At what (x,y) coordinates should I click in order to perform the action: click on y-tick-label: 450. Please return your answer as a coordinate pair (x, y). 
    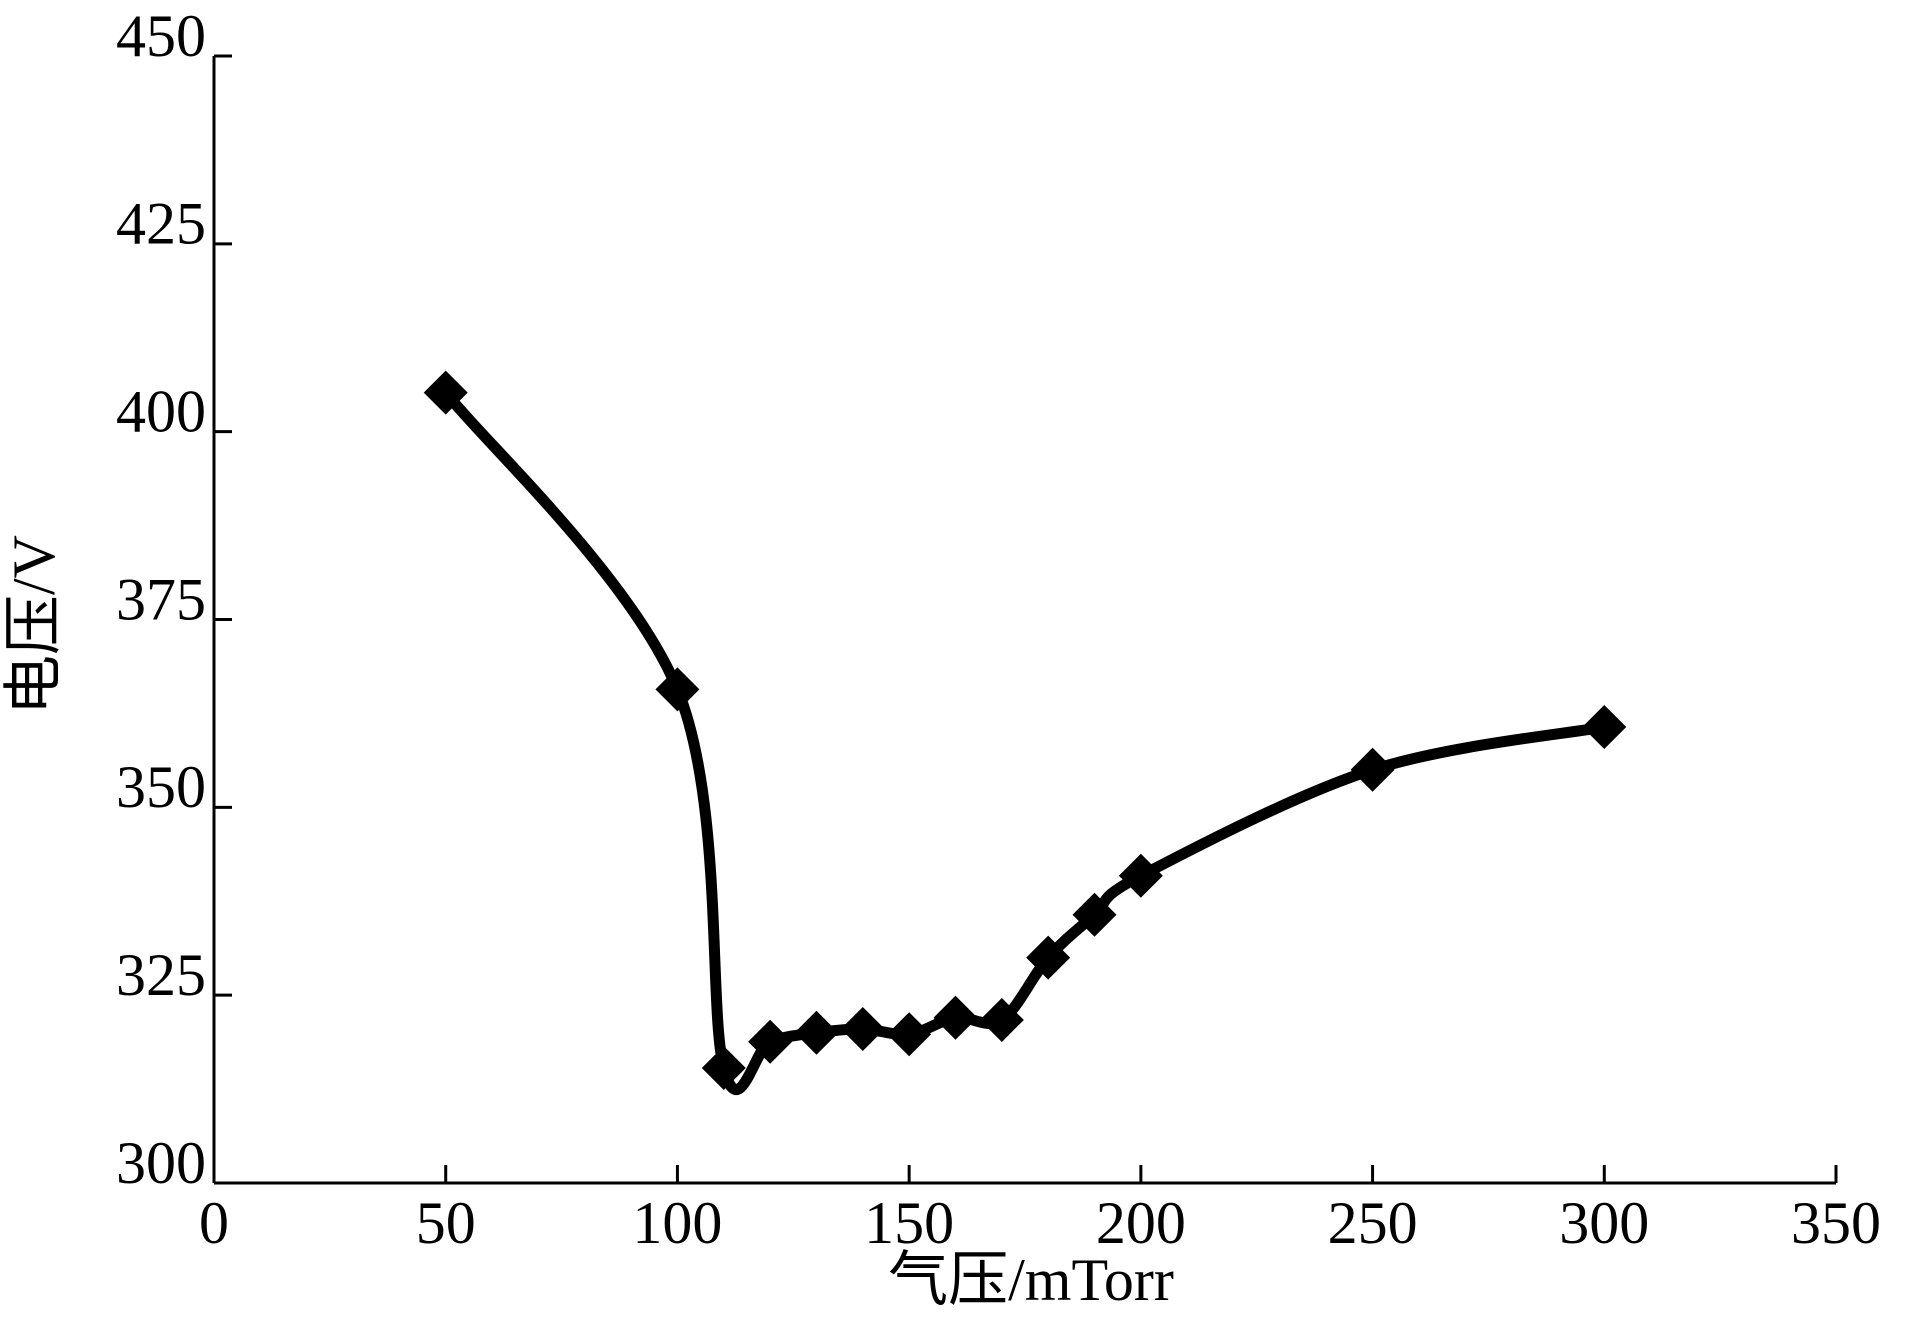
    Looking at the image, I should click on (161, 36).